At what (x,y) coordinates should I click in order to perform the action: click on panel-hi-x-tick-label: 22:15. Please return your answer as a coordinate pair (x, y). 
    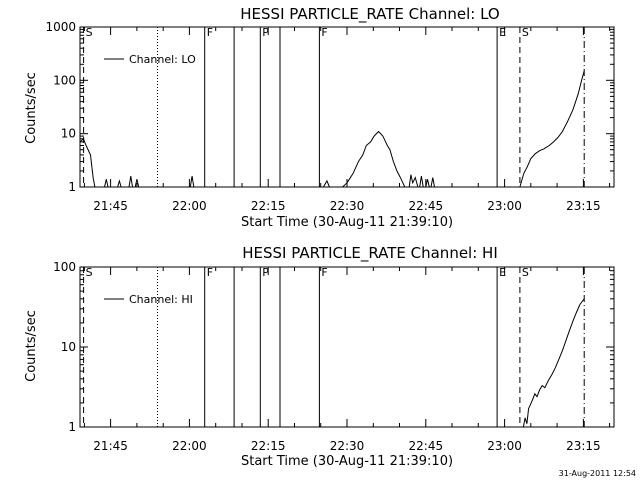
    Looking at the image, I should click on (268, 446).